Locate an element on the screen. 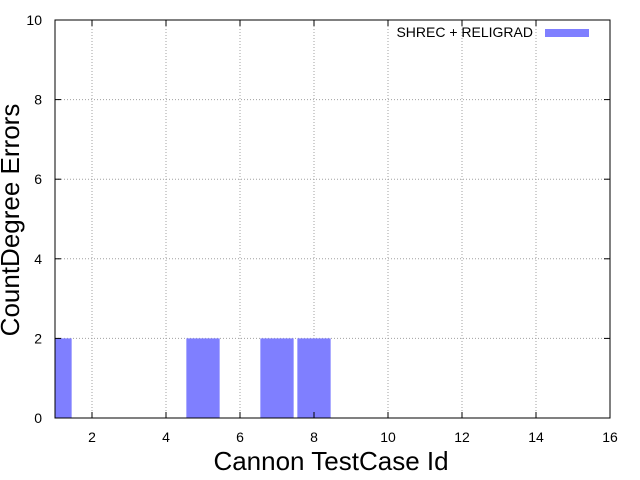  y-tick-label: 6 is located at coordinates (38, 179).